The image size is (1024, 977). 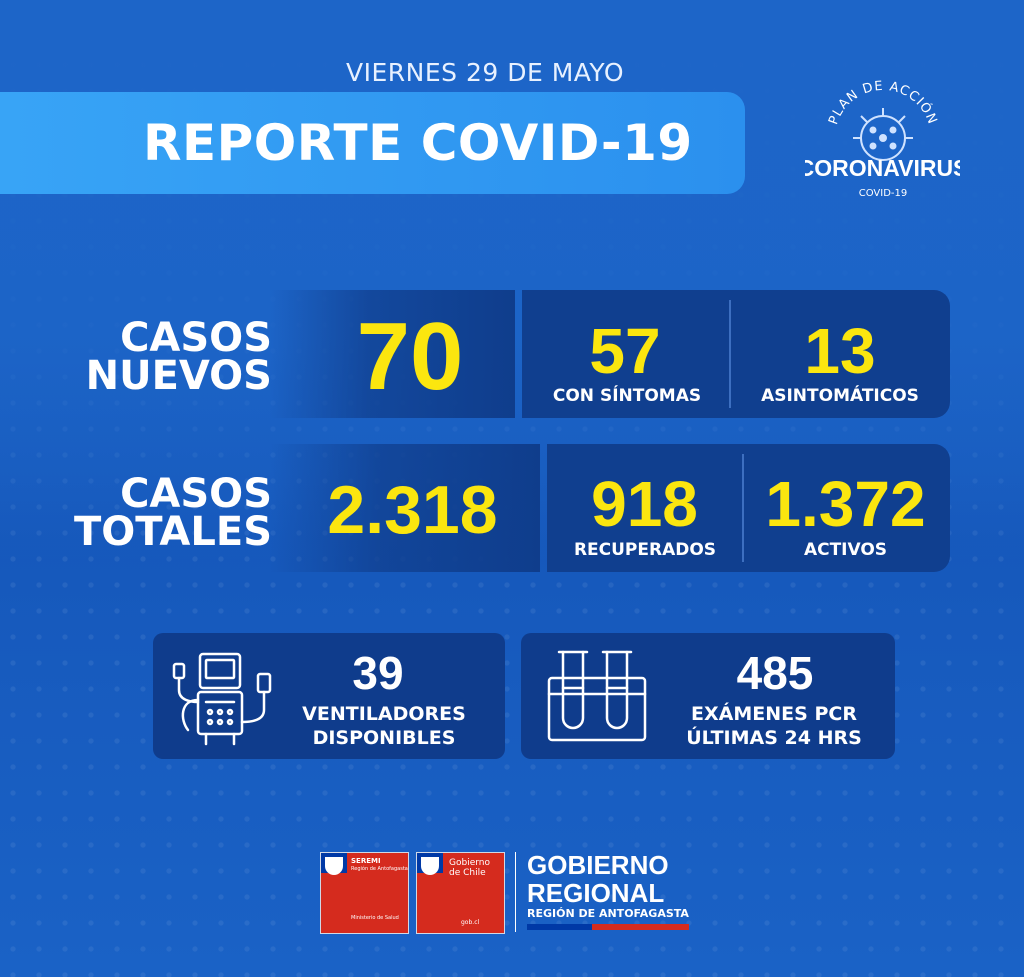 What do you see at coordinates (196, 494) in the screenshot?
I see `total-cases-label-line1: CASOS` at bounding box center [196, 494].